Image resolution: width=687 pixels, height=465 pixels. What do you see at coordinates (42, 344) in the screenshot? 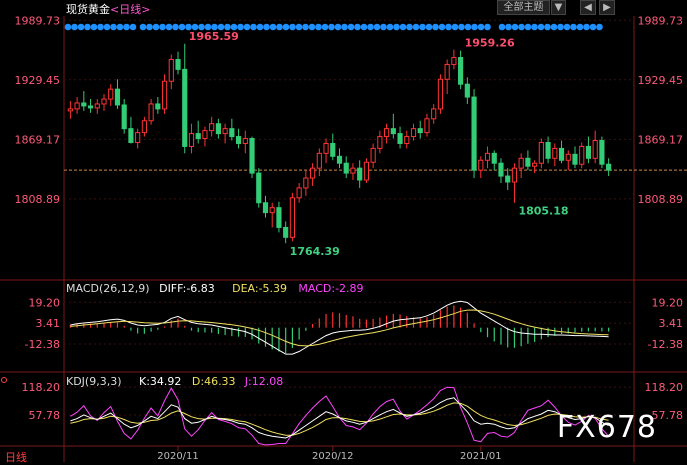
I see `macd-tick-label-left: -12.38` at bounding box center [42, 344].